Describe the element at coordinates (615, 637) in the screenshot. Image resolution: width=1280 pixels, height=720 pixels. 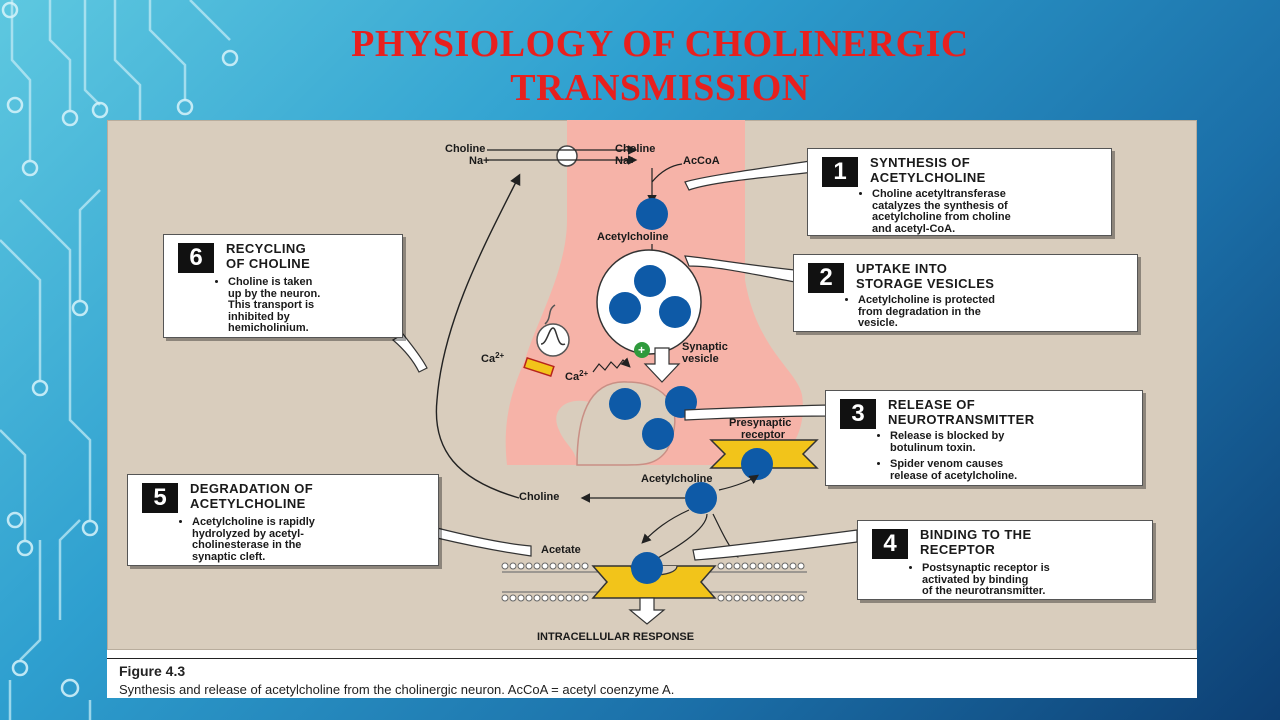
I see `label-intracellular-response: INTRACELLULAR RESPONSE` at that location.